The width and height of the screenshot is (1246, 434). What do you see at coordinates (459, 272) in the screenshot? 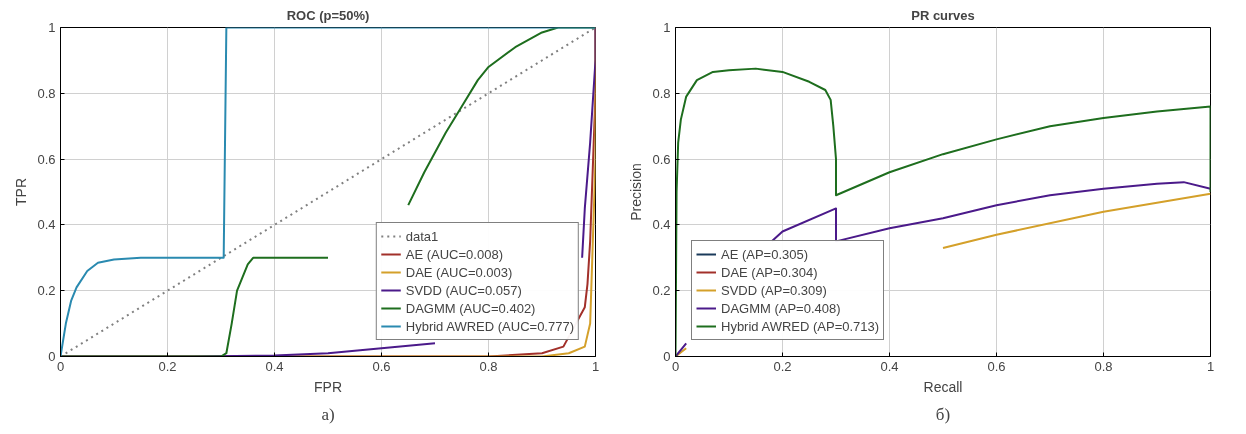
I see `legend-label: DAE (AUC=0.003)` at bounding box center [459, 272].